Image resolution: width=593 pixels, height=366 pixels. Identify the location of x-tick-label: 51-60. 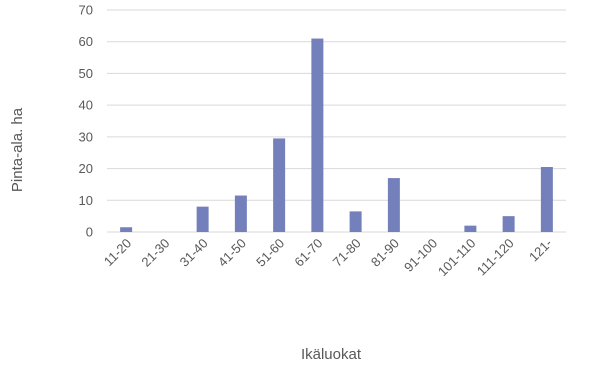
(270, 253).